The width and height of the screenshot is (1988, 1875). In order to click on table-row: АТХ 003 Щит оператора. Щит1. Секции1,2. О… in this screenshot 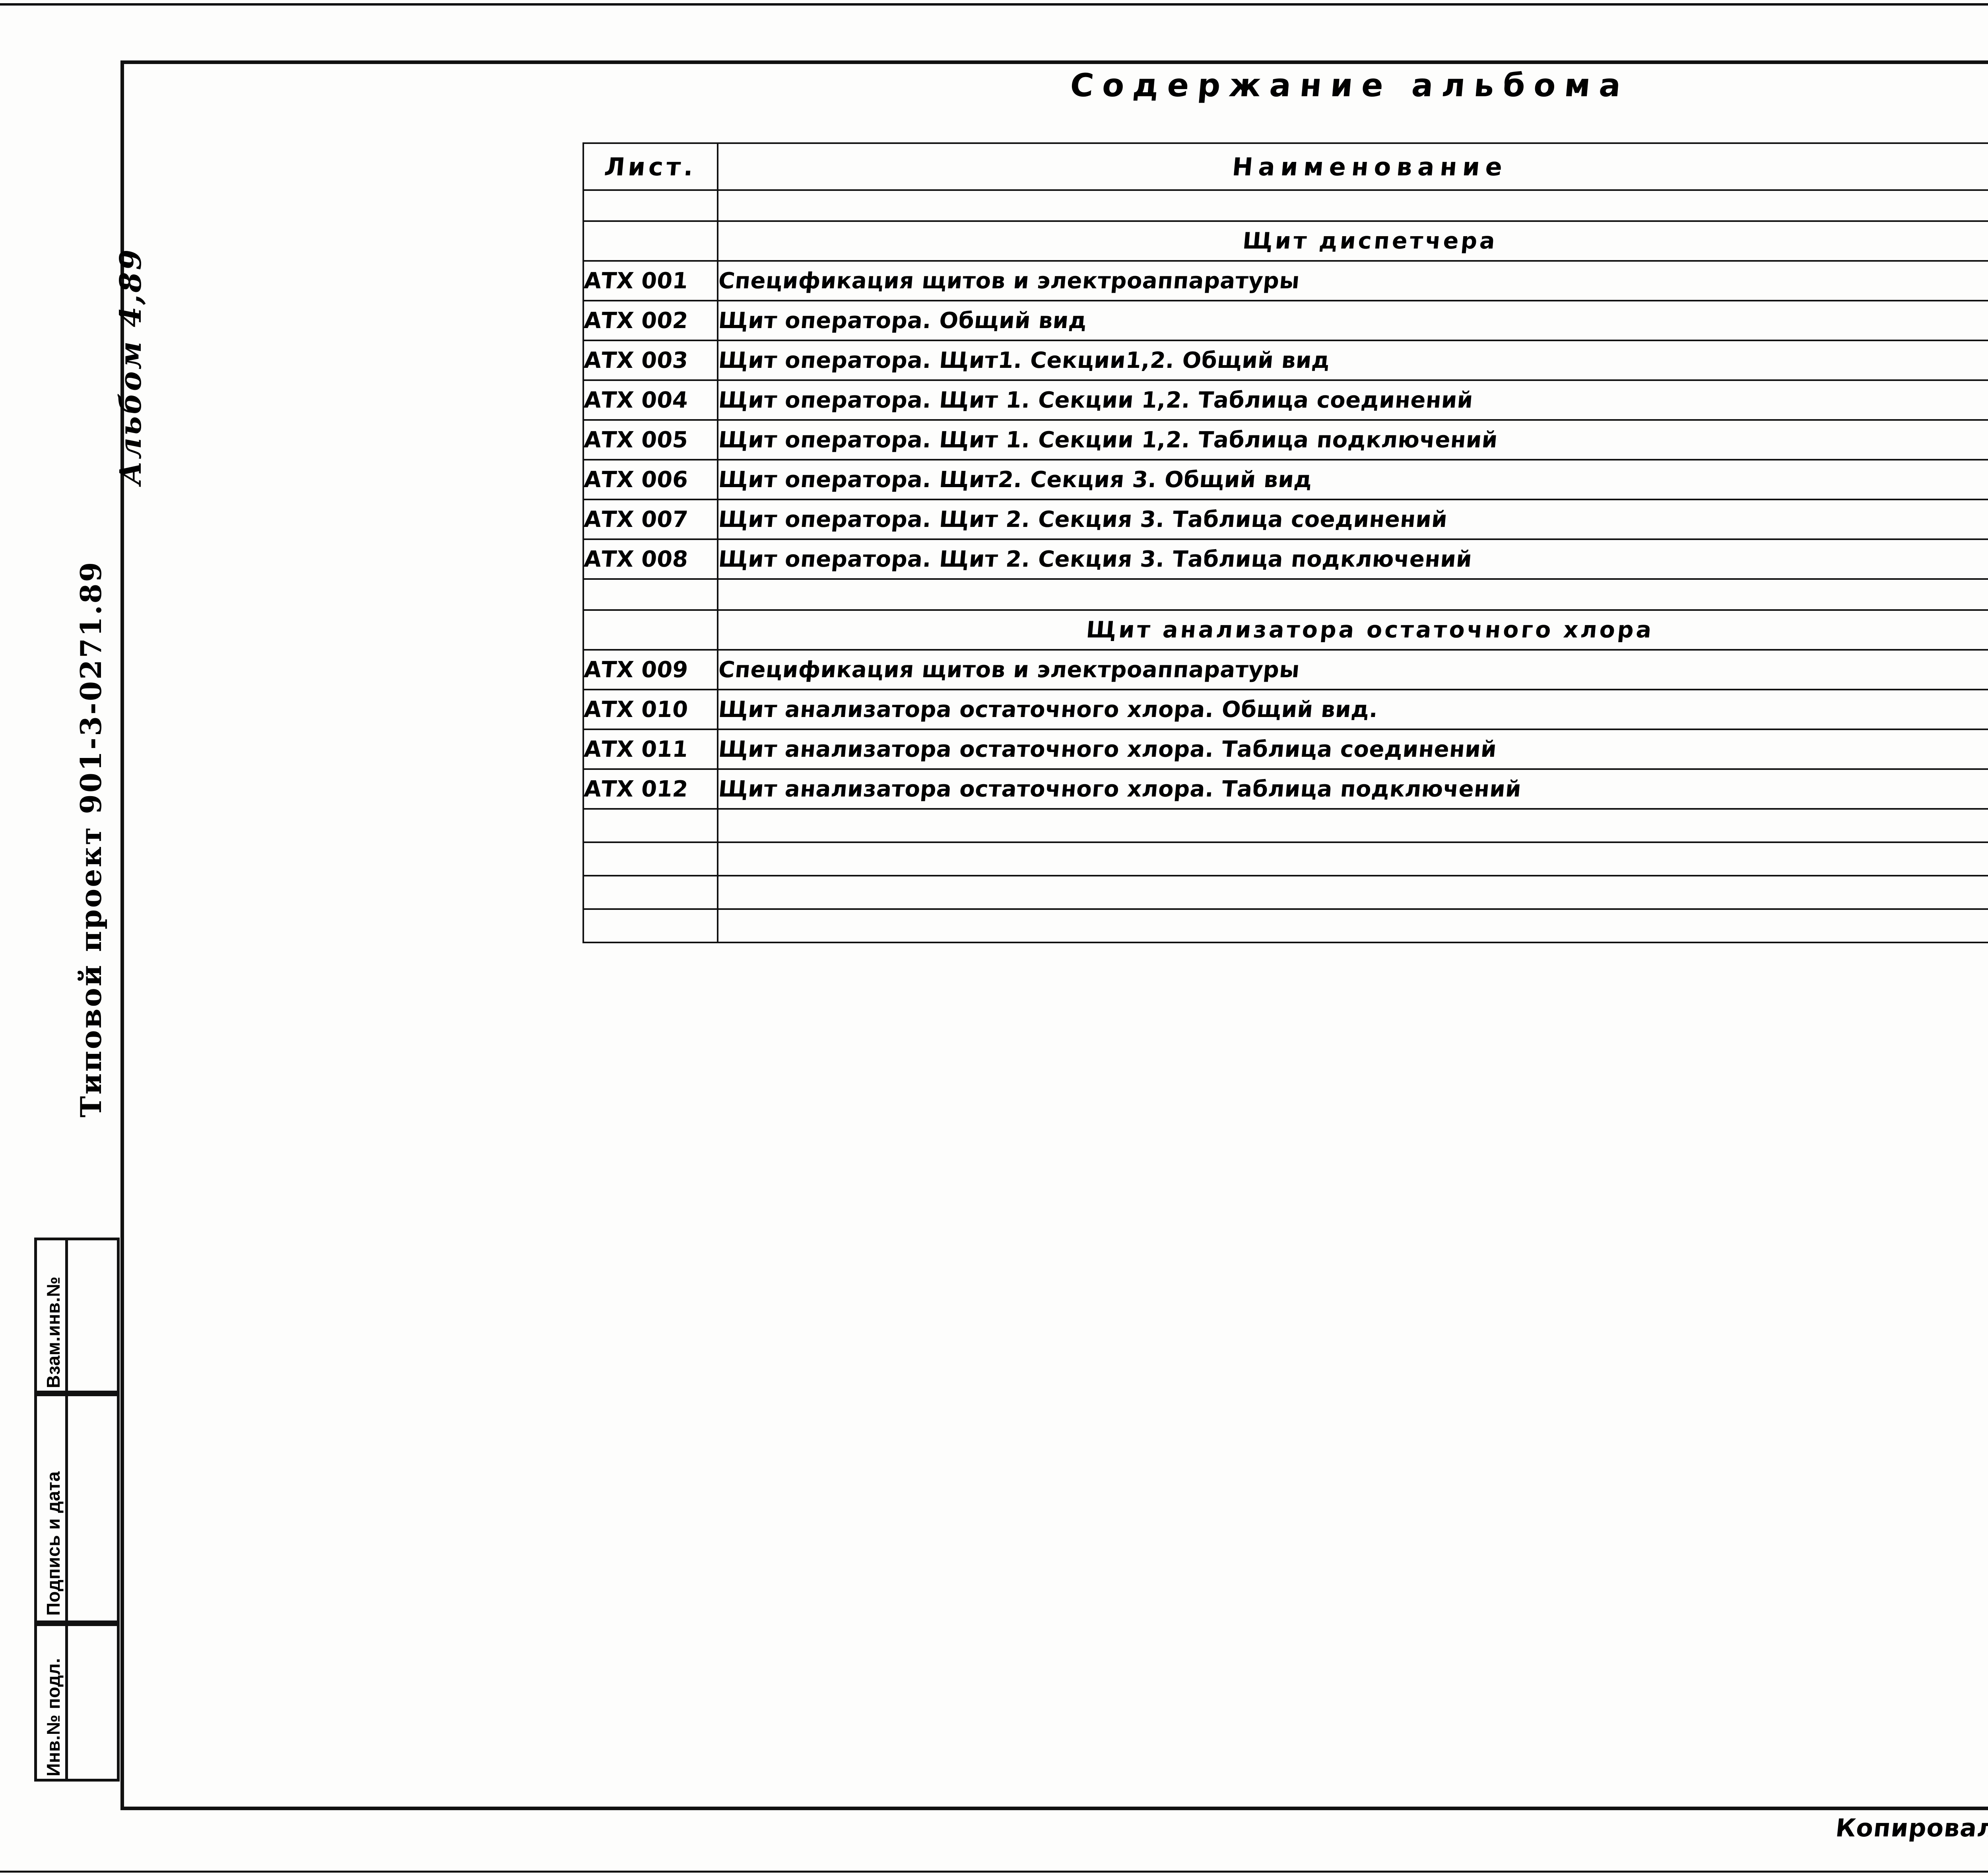, I will do `click(1284, 360)`.